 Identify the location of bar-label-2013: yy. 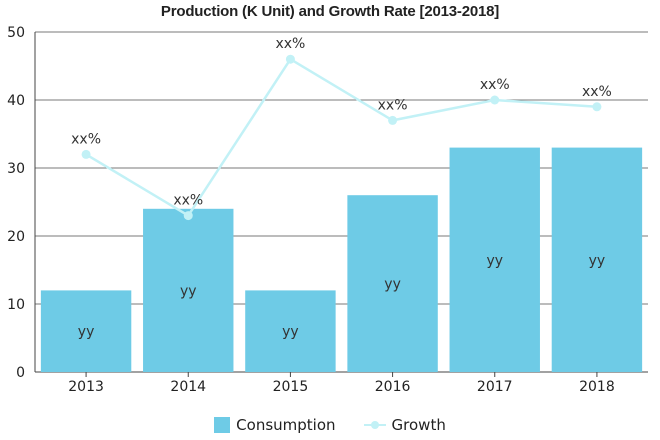
(86, 332).